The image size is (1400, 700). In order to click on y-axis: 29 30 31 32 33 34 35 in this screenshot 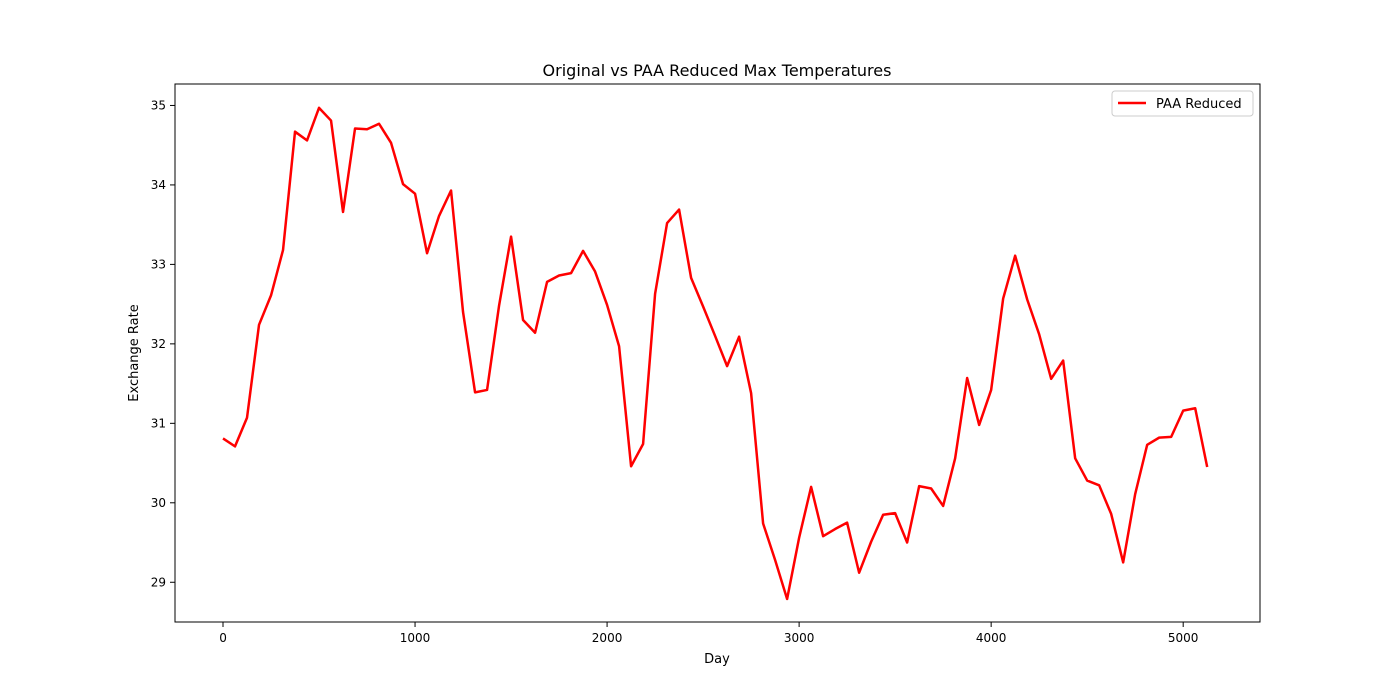, I will do `click(163, 343)`.